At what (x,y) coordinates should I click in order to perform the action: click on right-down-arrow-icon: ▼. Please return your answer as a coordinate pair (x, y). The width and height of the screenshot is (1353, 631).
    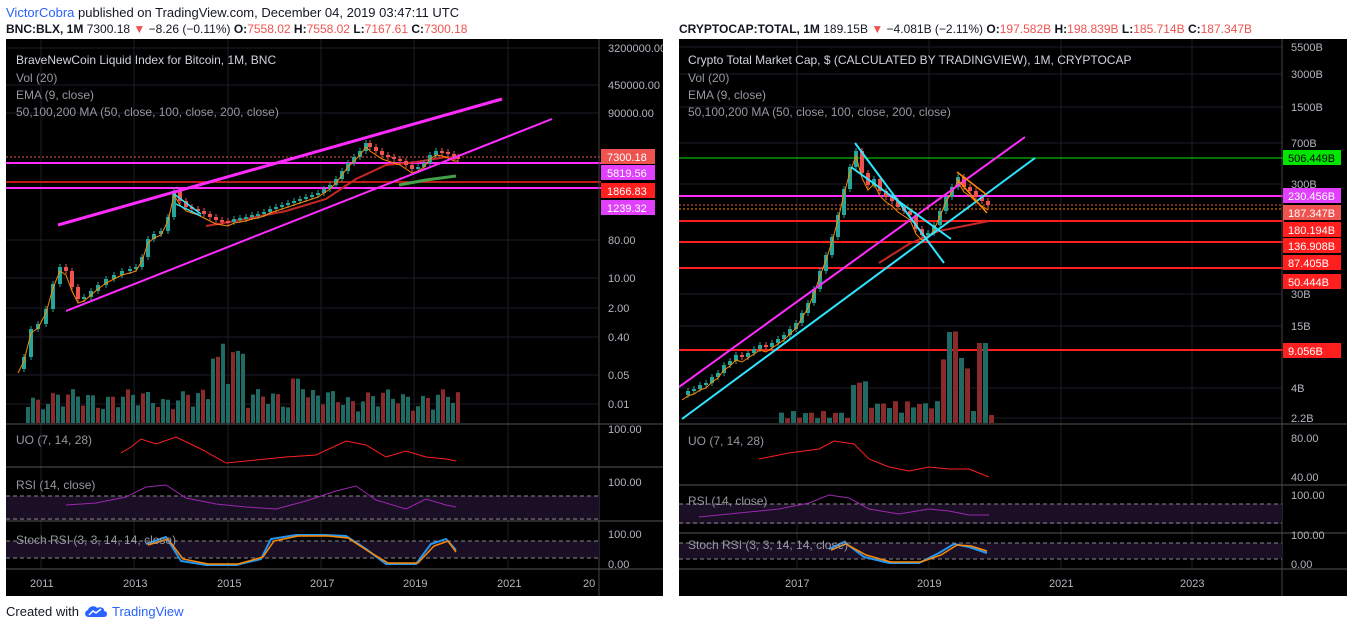
    Looking at the image, I should click on (877, 29).